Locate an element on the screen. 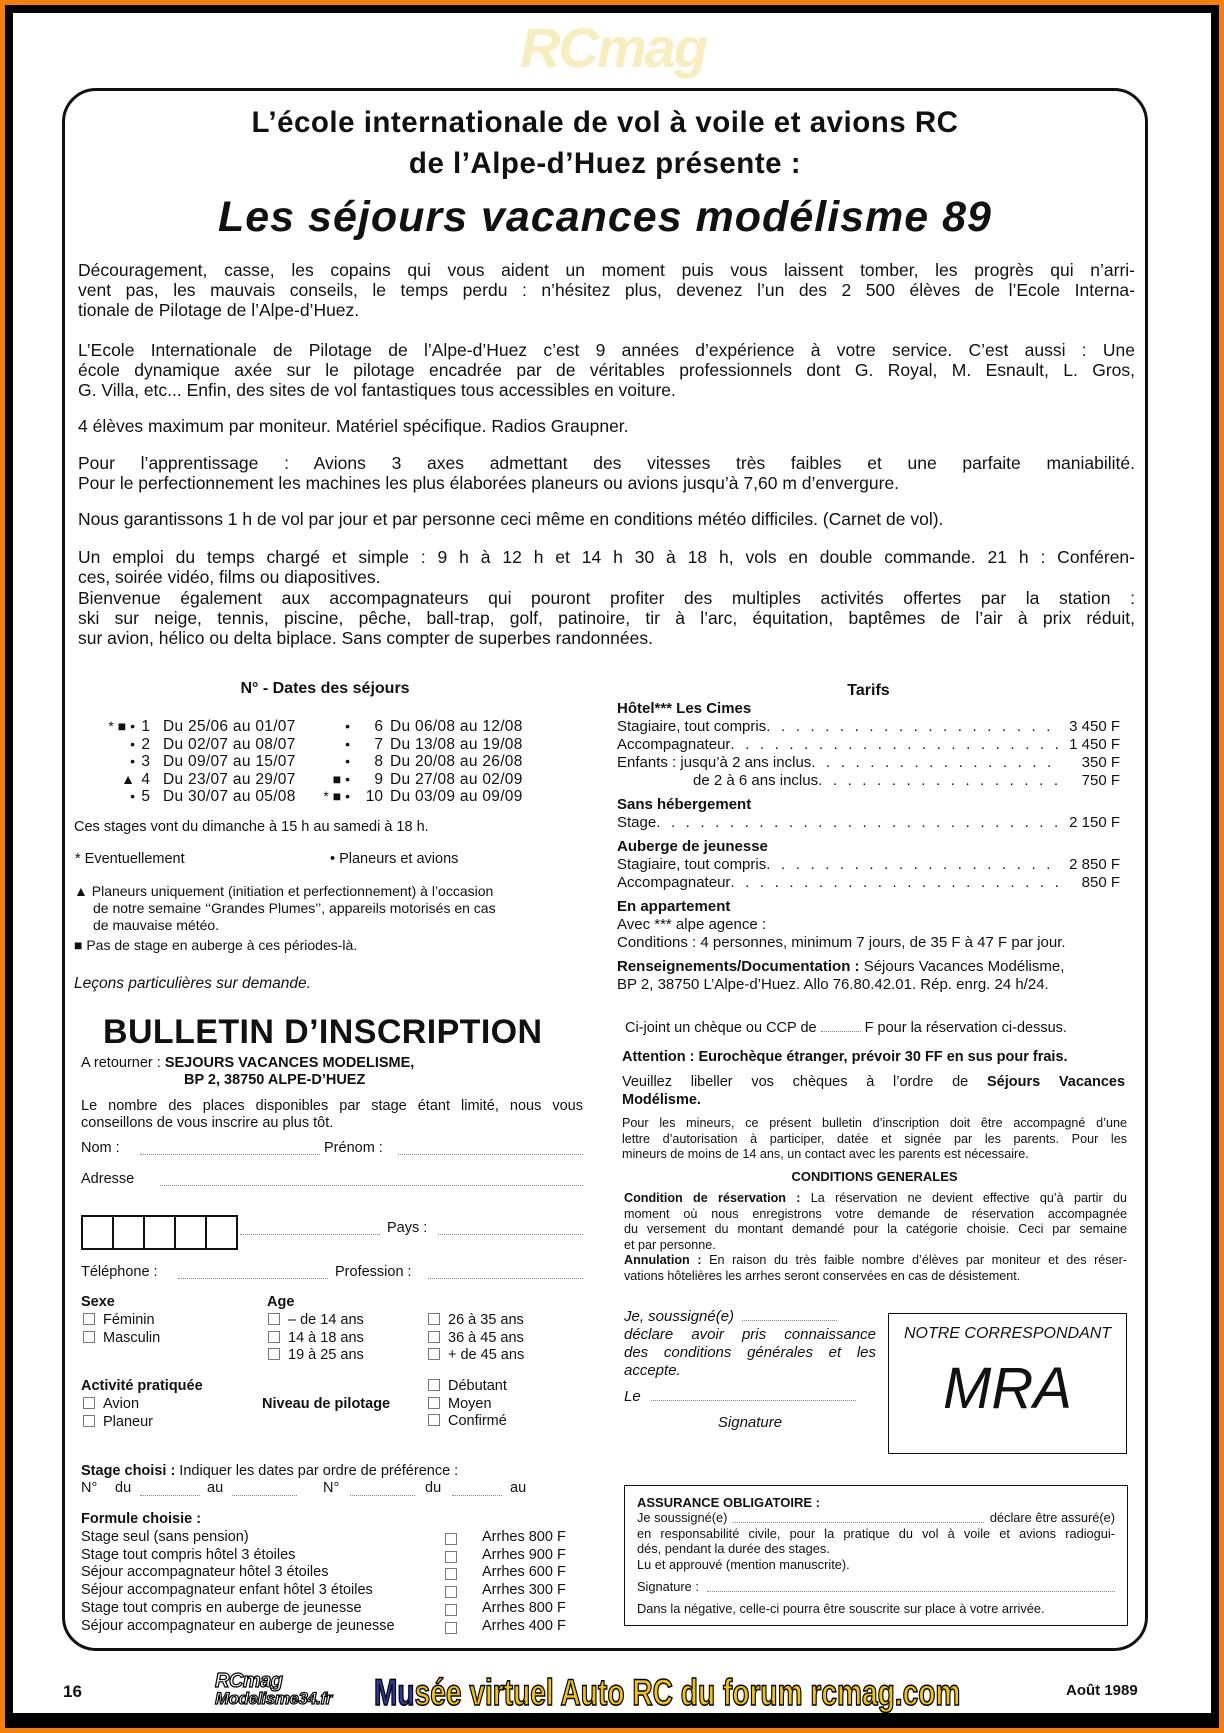  conditions-heading: CONDITIONS GENERALES is located at coordinates (874, 1176).